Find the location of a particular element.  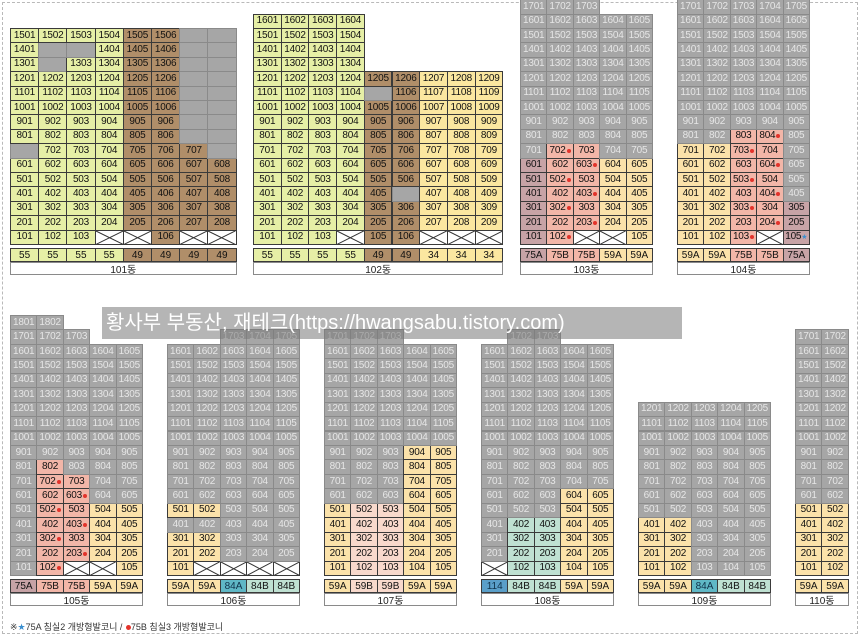

unit-cell: 101 is located at coordinates (534, 237).